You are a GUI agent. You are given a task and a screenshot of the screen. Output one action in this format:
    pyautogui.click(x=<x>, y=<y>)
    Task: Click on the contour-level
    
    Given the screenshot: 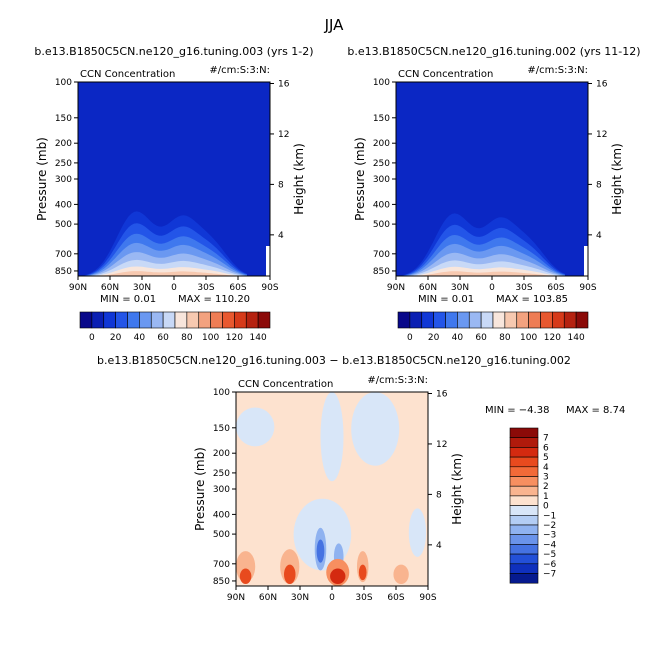 What is the action you would take?
    pyautogui.click(x=164, y=273)
    